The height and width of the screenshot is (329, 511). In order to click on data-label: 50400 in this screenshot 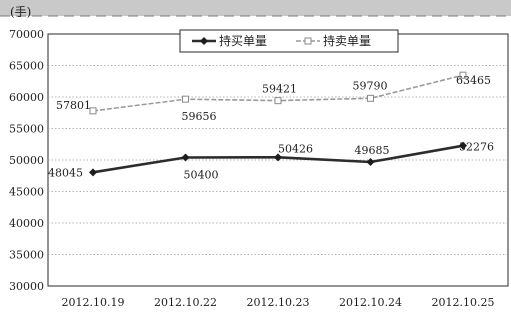, I will do `click(201, 174)`.